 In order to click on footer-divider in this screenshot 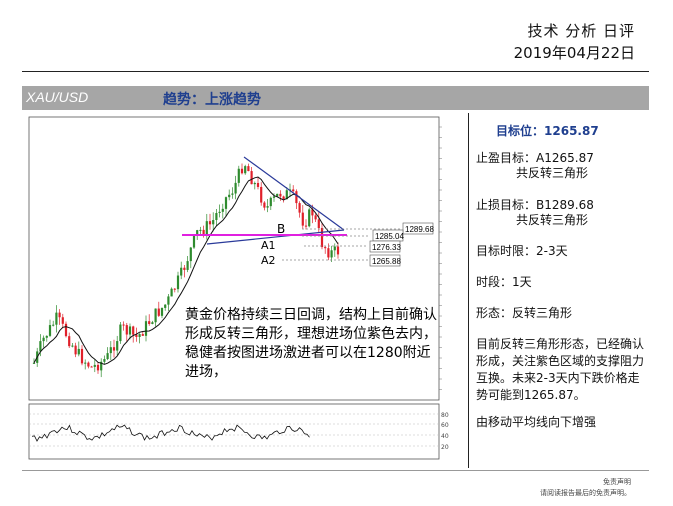, I will do `click(335, 470)`.